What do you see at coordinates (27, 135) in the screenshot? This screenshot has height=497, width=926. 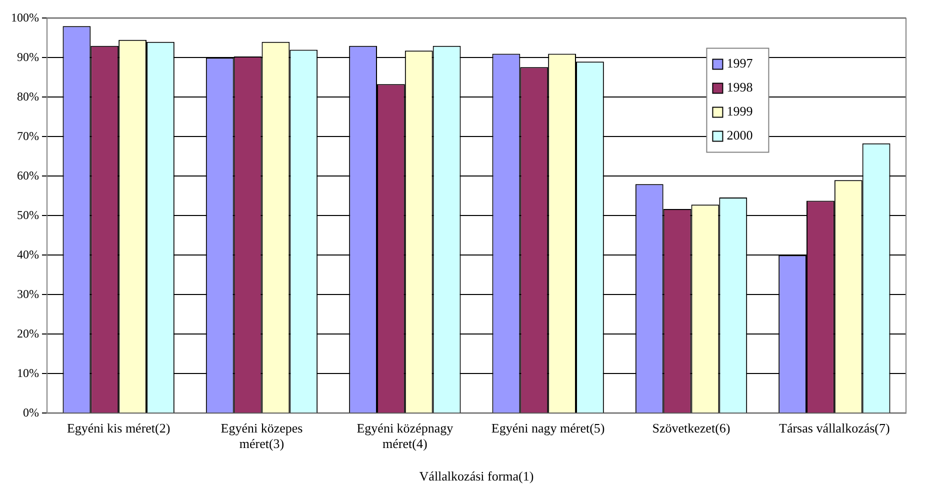 I see `y-tick-label: 70%` at bounding box center [27, 135].